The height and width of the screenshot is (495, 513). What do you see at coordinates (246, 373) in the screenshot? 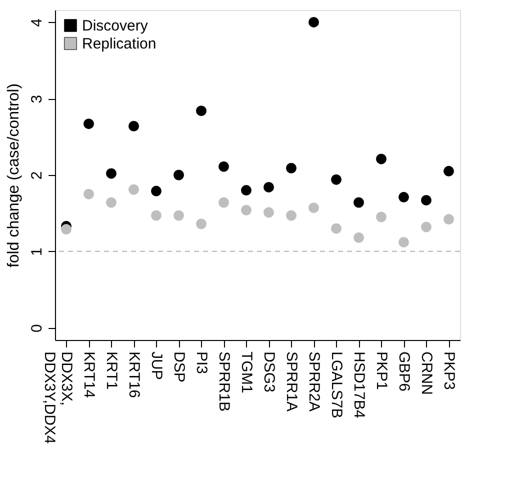
I see `x-tick-label: TGM1` at bounding box center [246, 373].